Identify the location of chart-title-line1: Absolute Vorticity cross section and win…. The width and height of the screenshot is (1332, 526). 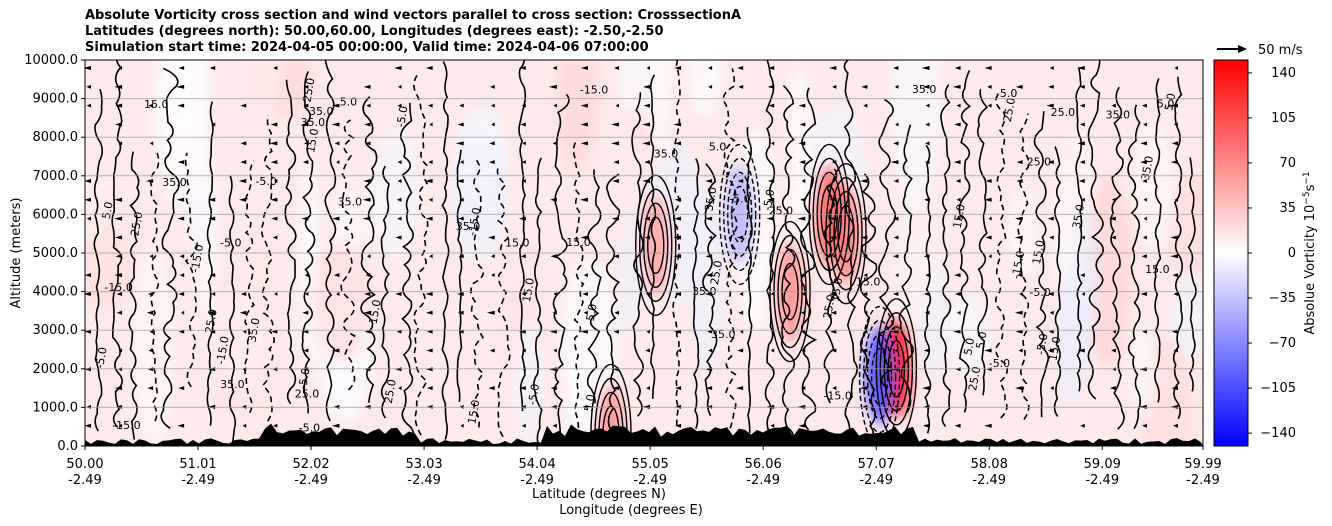
(413, 15).